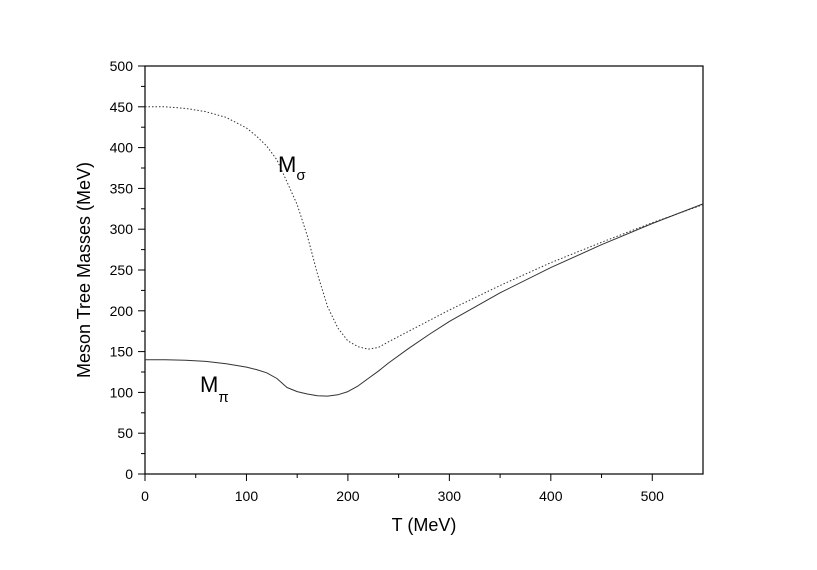 The height and width of the screenshot is (570, 817). I want to click on y-tick-label: 400, so click(122, 148).